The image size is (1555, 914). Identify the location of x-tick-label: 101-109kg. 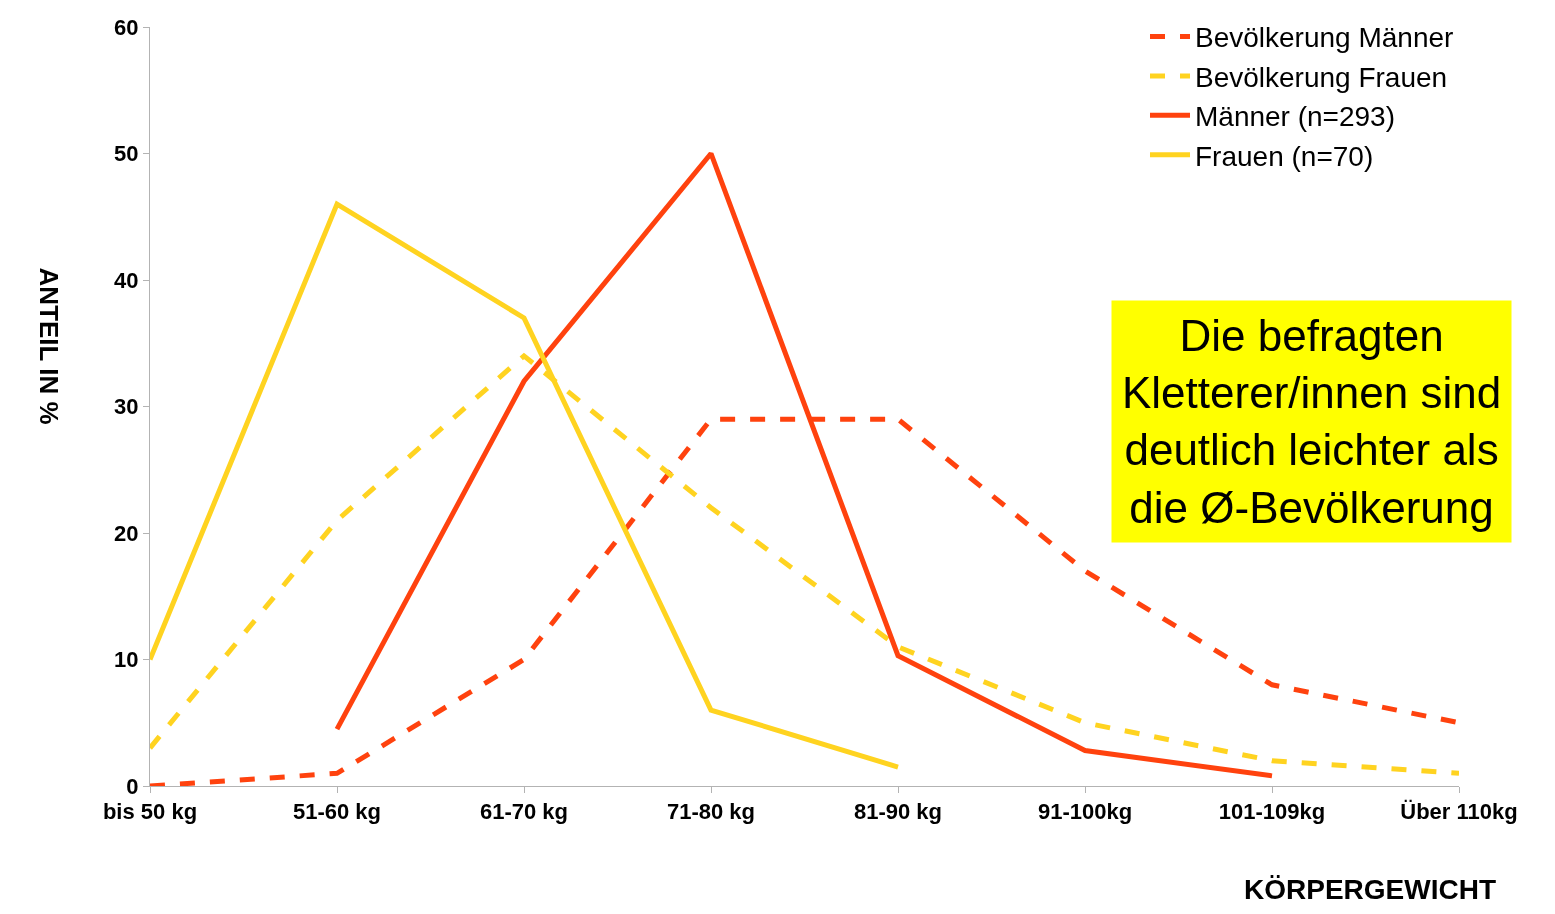
(1272, 812).